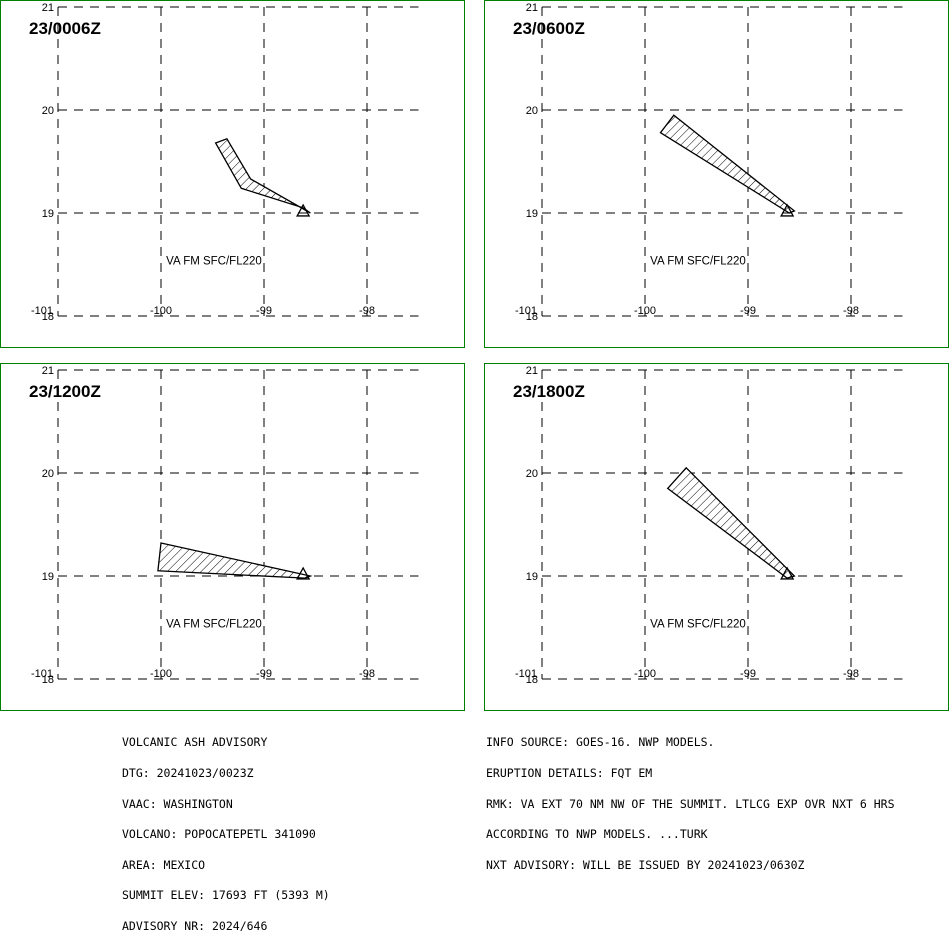  I want to click on advisory-line: ADVISORY NR: 2024/646, so click(195, 925).